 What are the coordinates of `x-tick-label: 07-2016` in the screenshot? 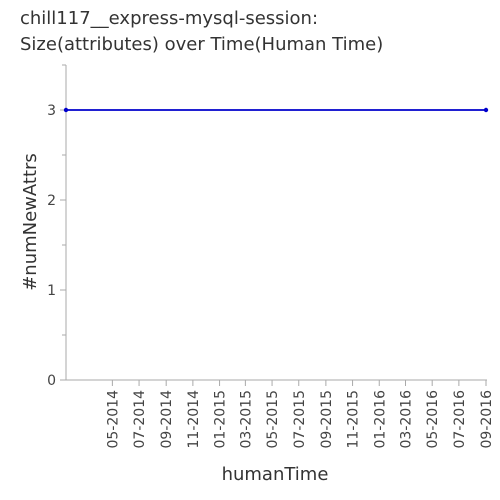 It's located at (460, 419).